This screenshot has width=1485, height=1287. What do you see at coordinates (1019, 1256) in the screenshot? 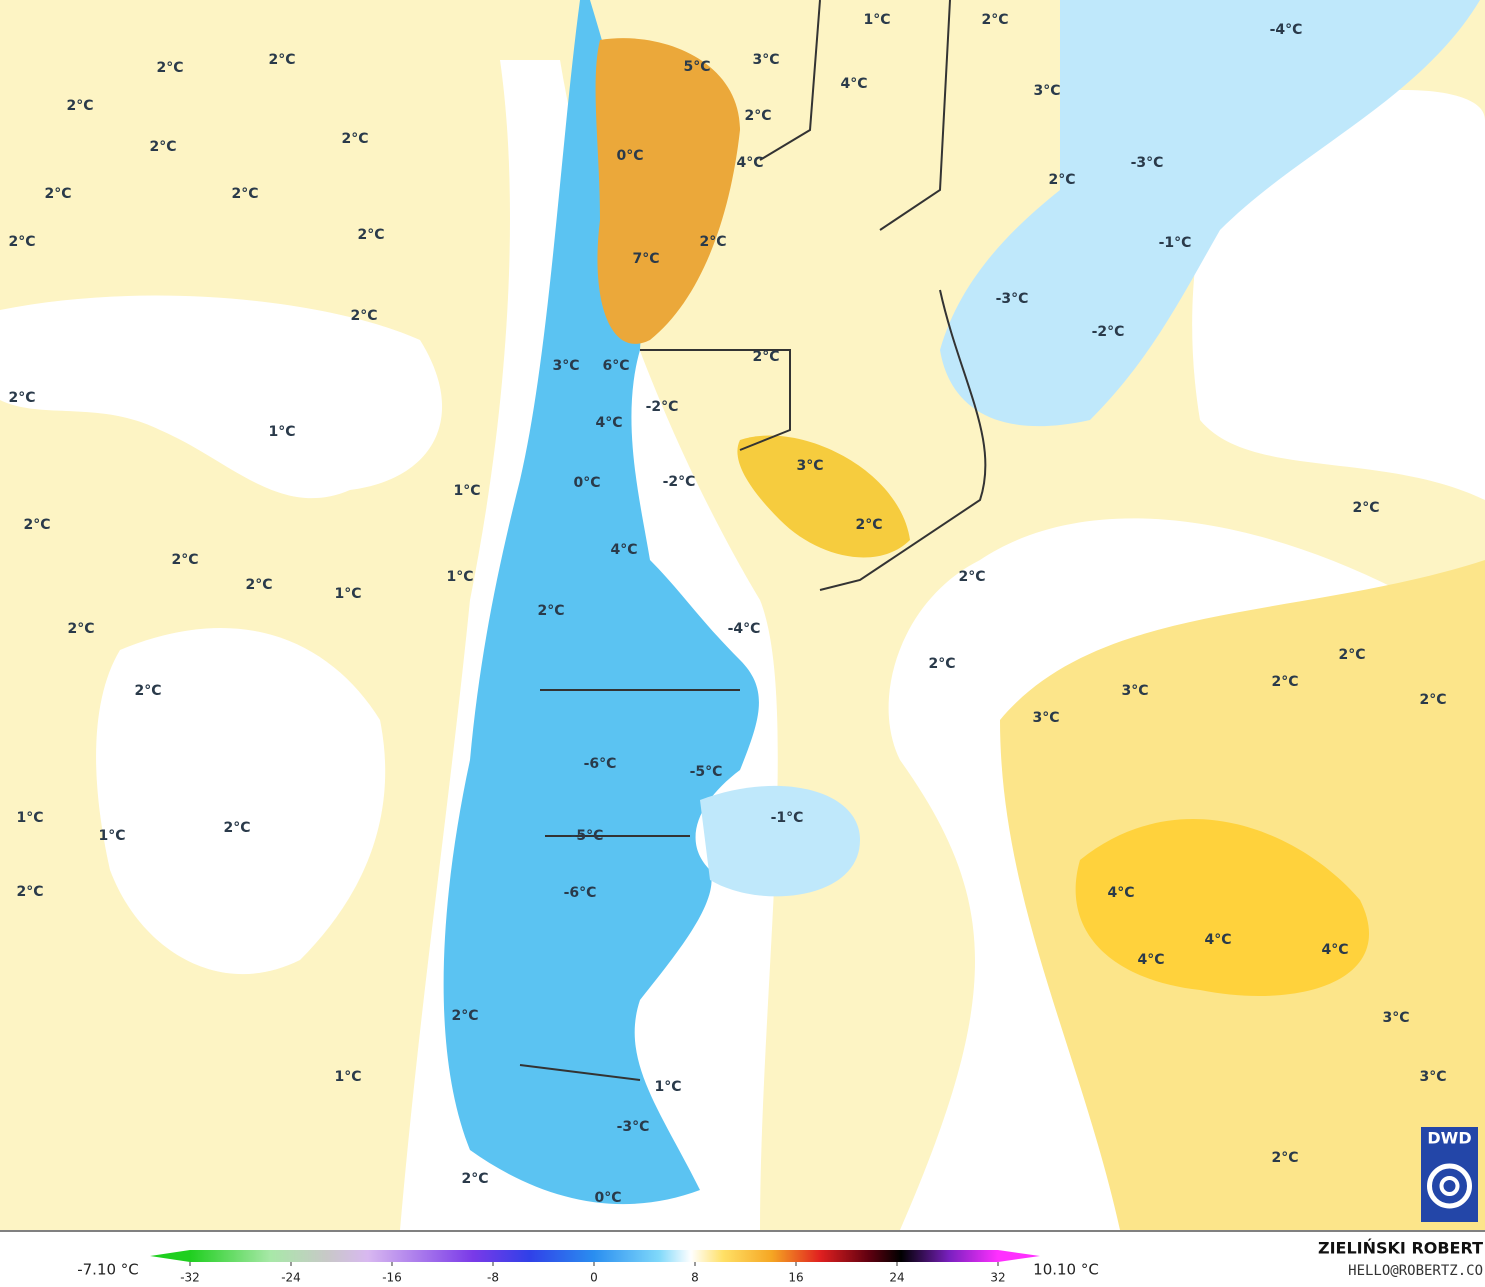
I see `colorbar-arrow` at bounding box center [1019, 1256].